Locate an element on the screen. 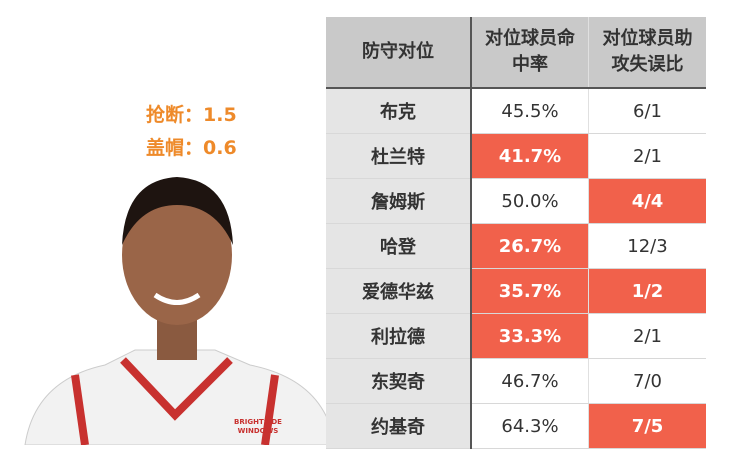 This screenshot has width=750, height=471. fg-pct-cell: 41.7% is located at coordinates (529, 156).